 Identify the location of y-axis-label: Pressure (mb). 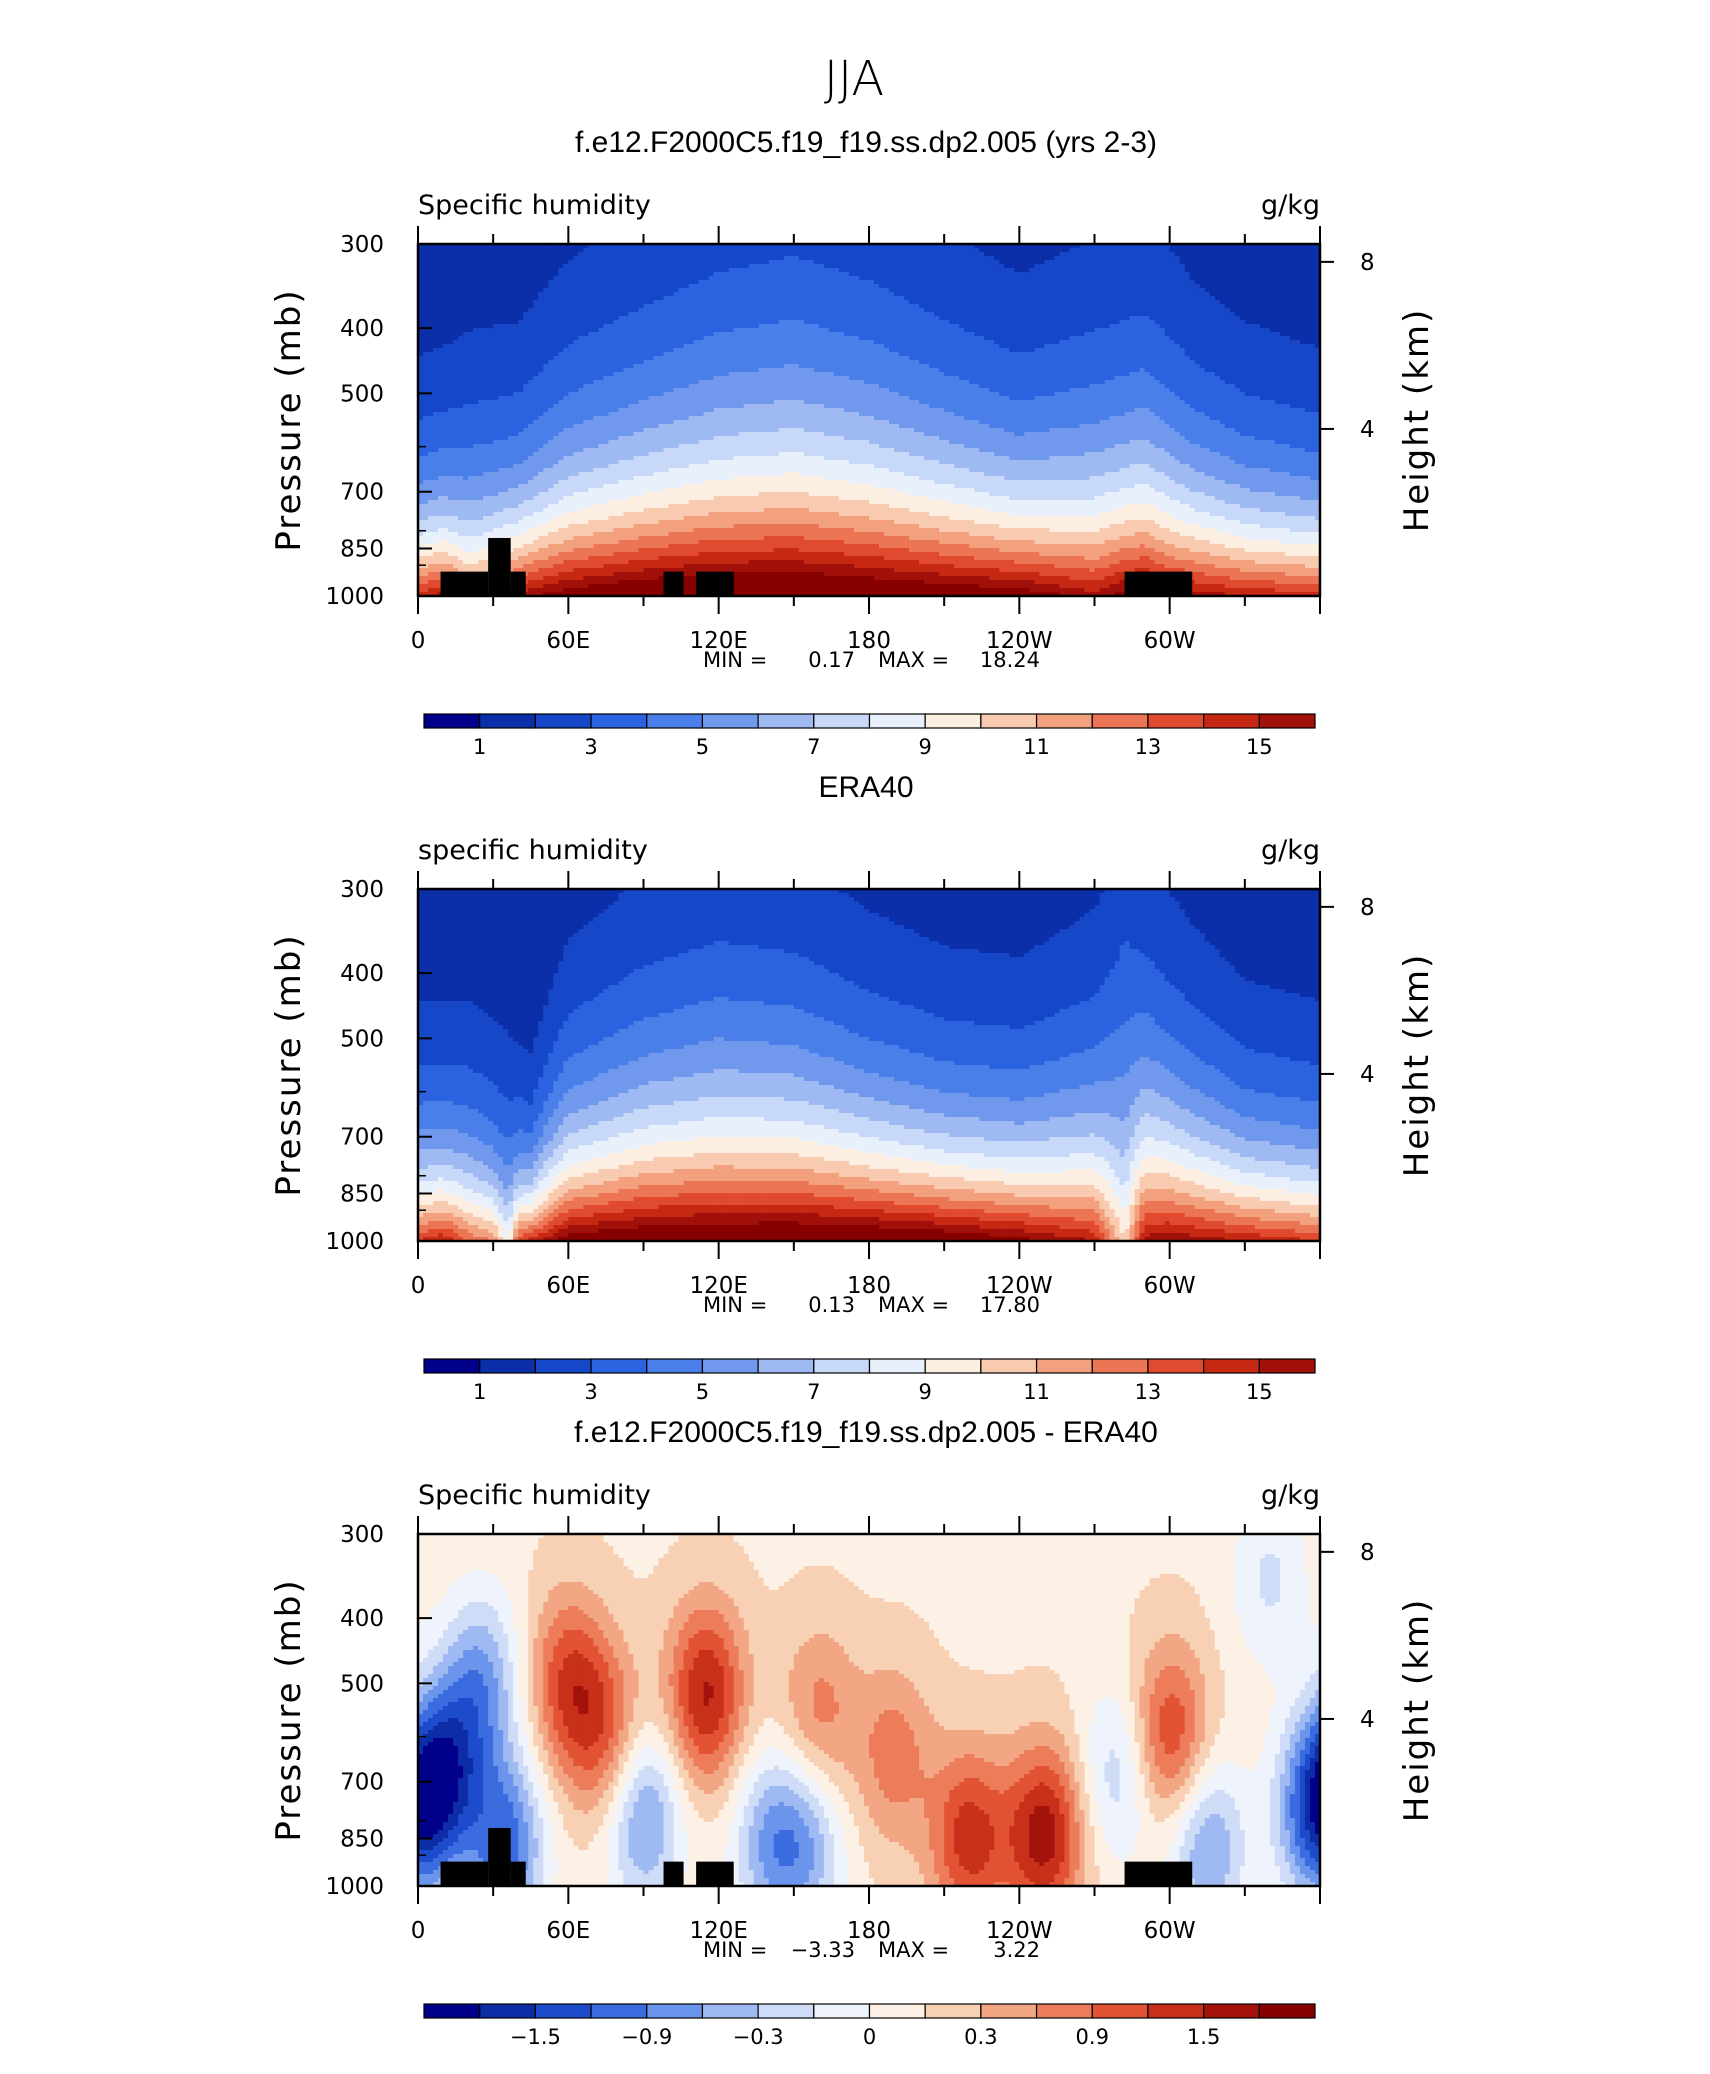
(289, 1064).